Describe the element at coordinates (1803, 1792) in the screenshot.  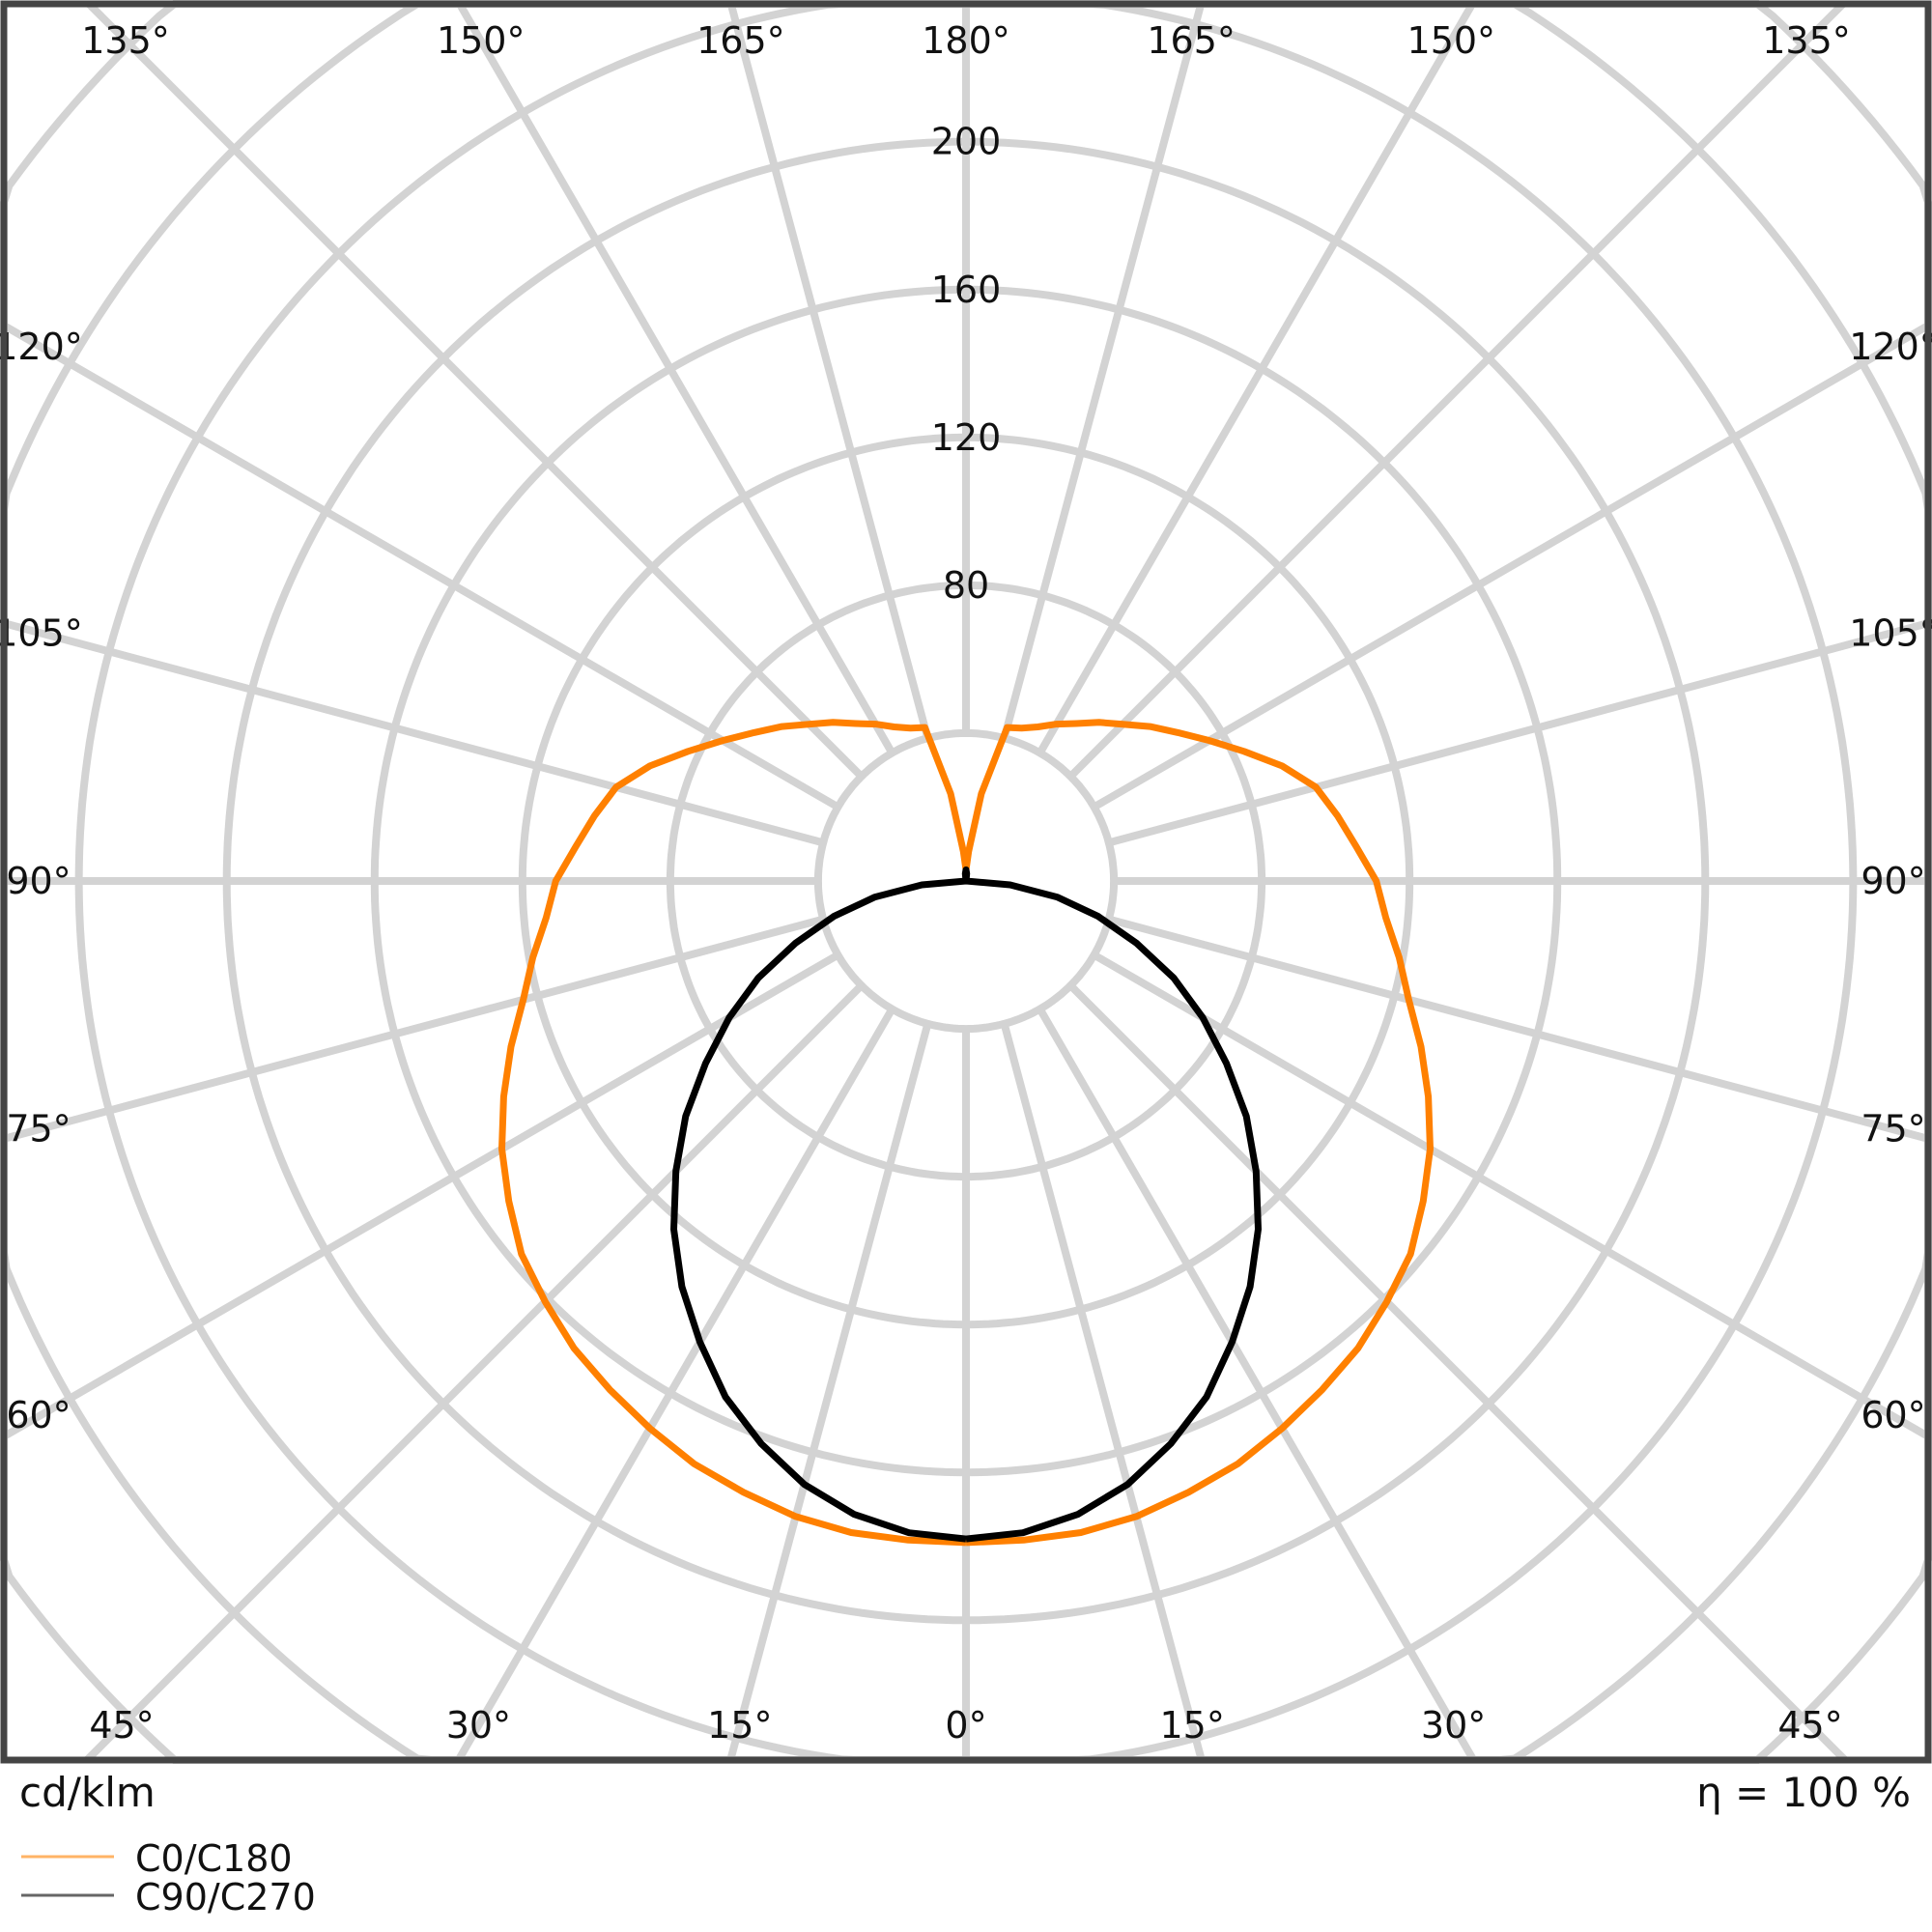
I see `efficiency-label: η = 100 %` at that location.